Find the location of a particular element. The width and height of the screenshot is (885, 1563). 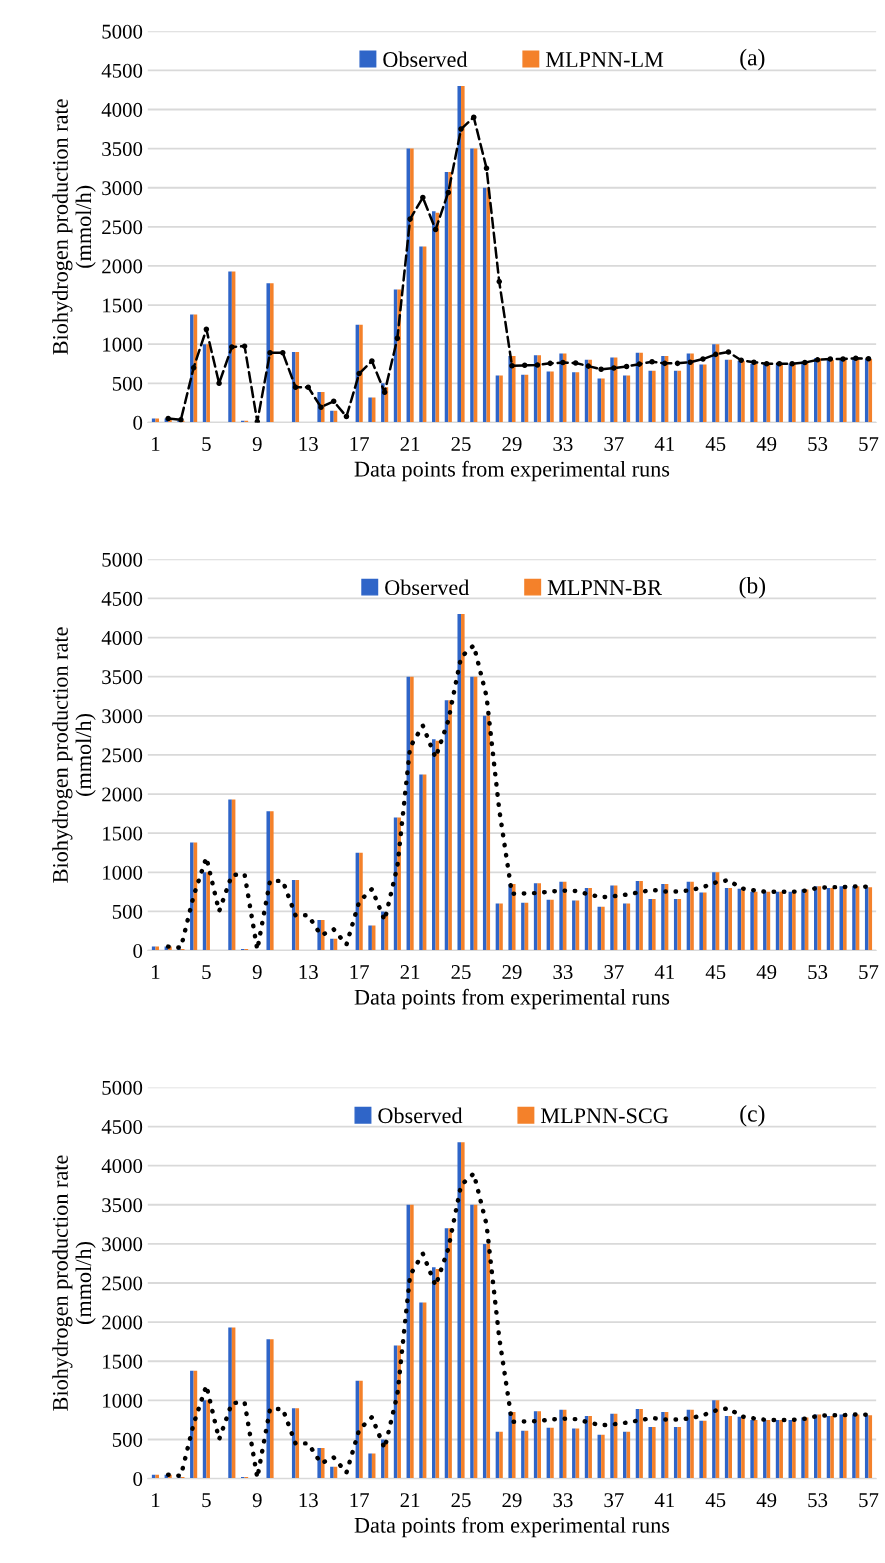

legend-label: MLPNN-BR is located at coordinates (604, 587).